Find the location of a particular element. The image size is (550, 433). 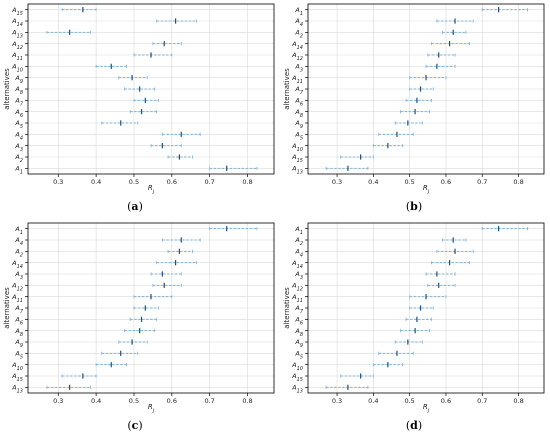

panel-caption: (d) is located at coordinates (414, 425).